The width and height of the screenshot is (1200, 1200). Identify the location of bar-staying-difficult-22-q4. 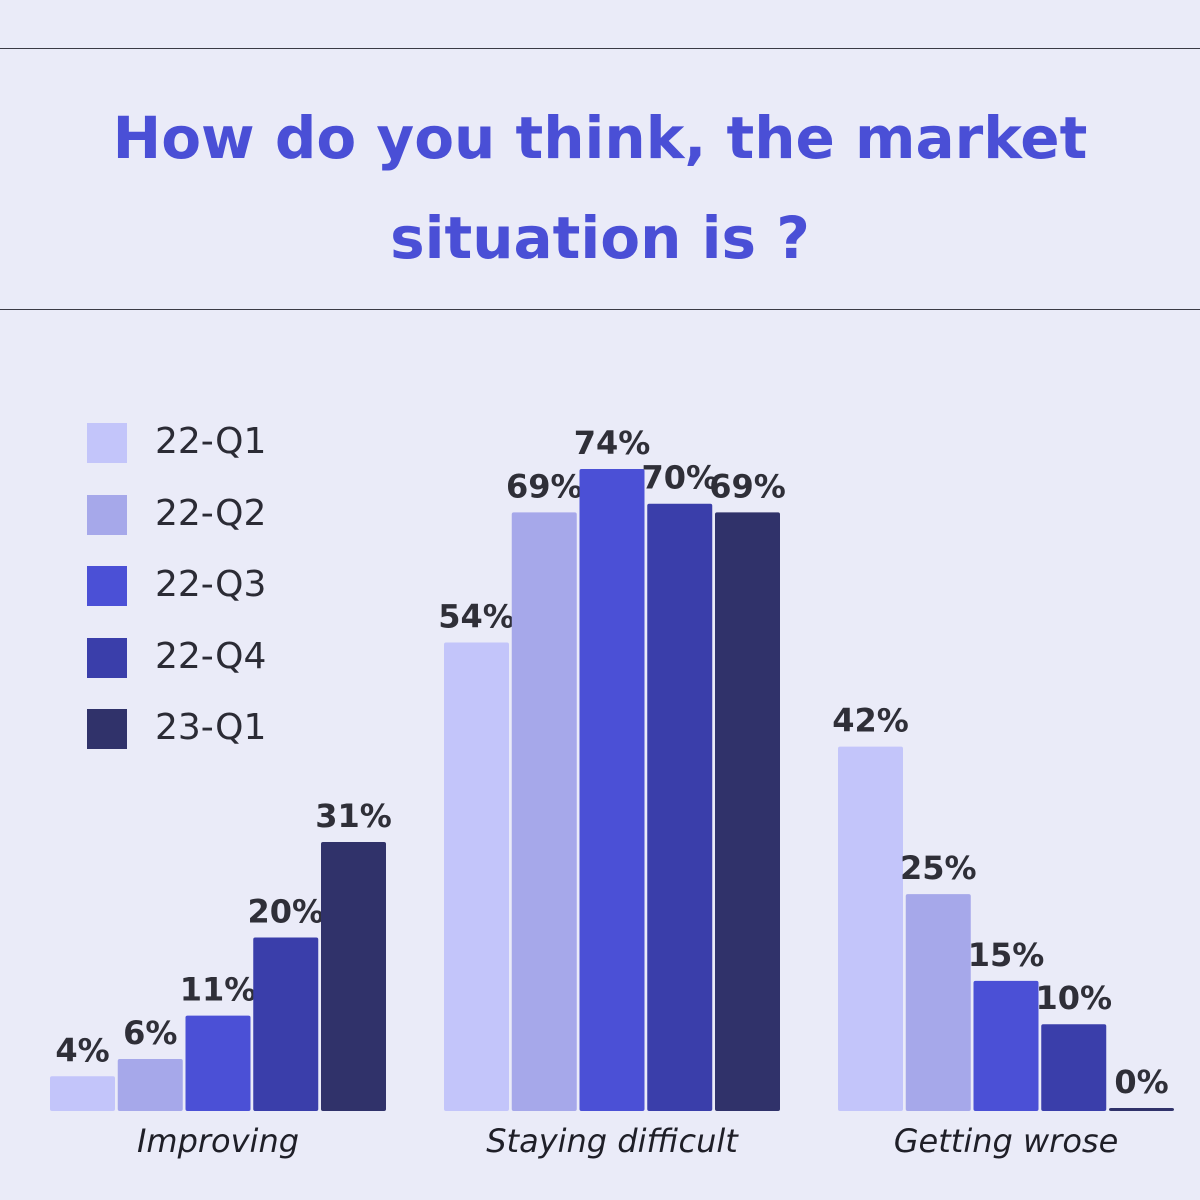
(680, 807).